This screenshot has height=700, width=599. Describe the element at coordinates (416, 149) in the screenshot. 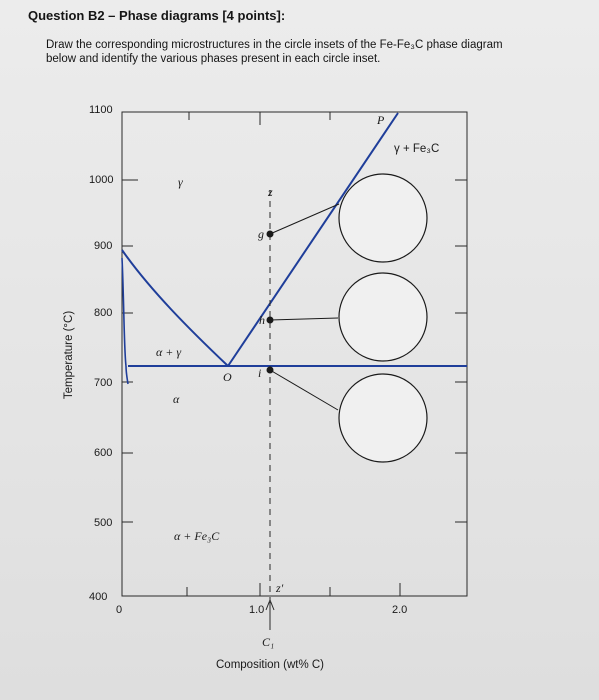

I see `label-gamma-fe3c: γ + Fe₃C` at that location.